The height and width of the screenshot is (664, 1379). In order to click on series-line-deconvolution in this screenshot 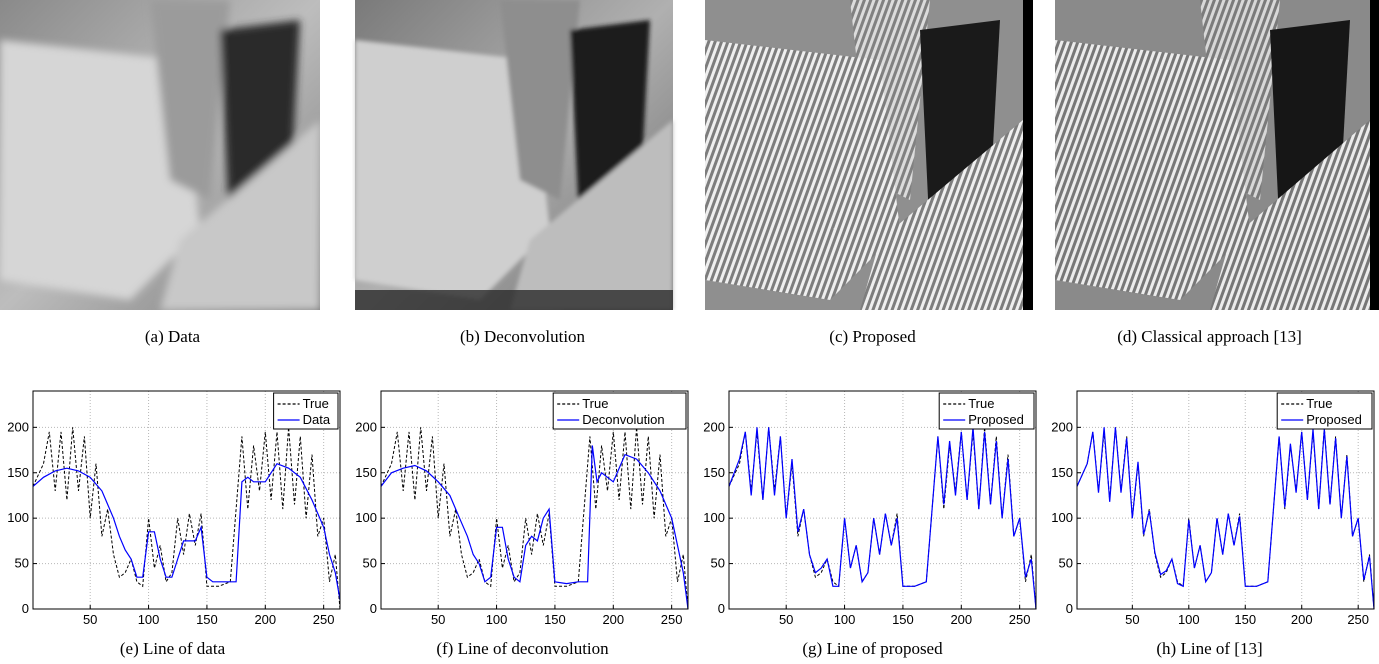, I will do `click(534, 527)`.